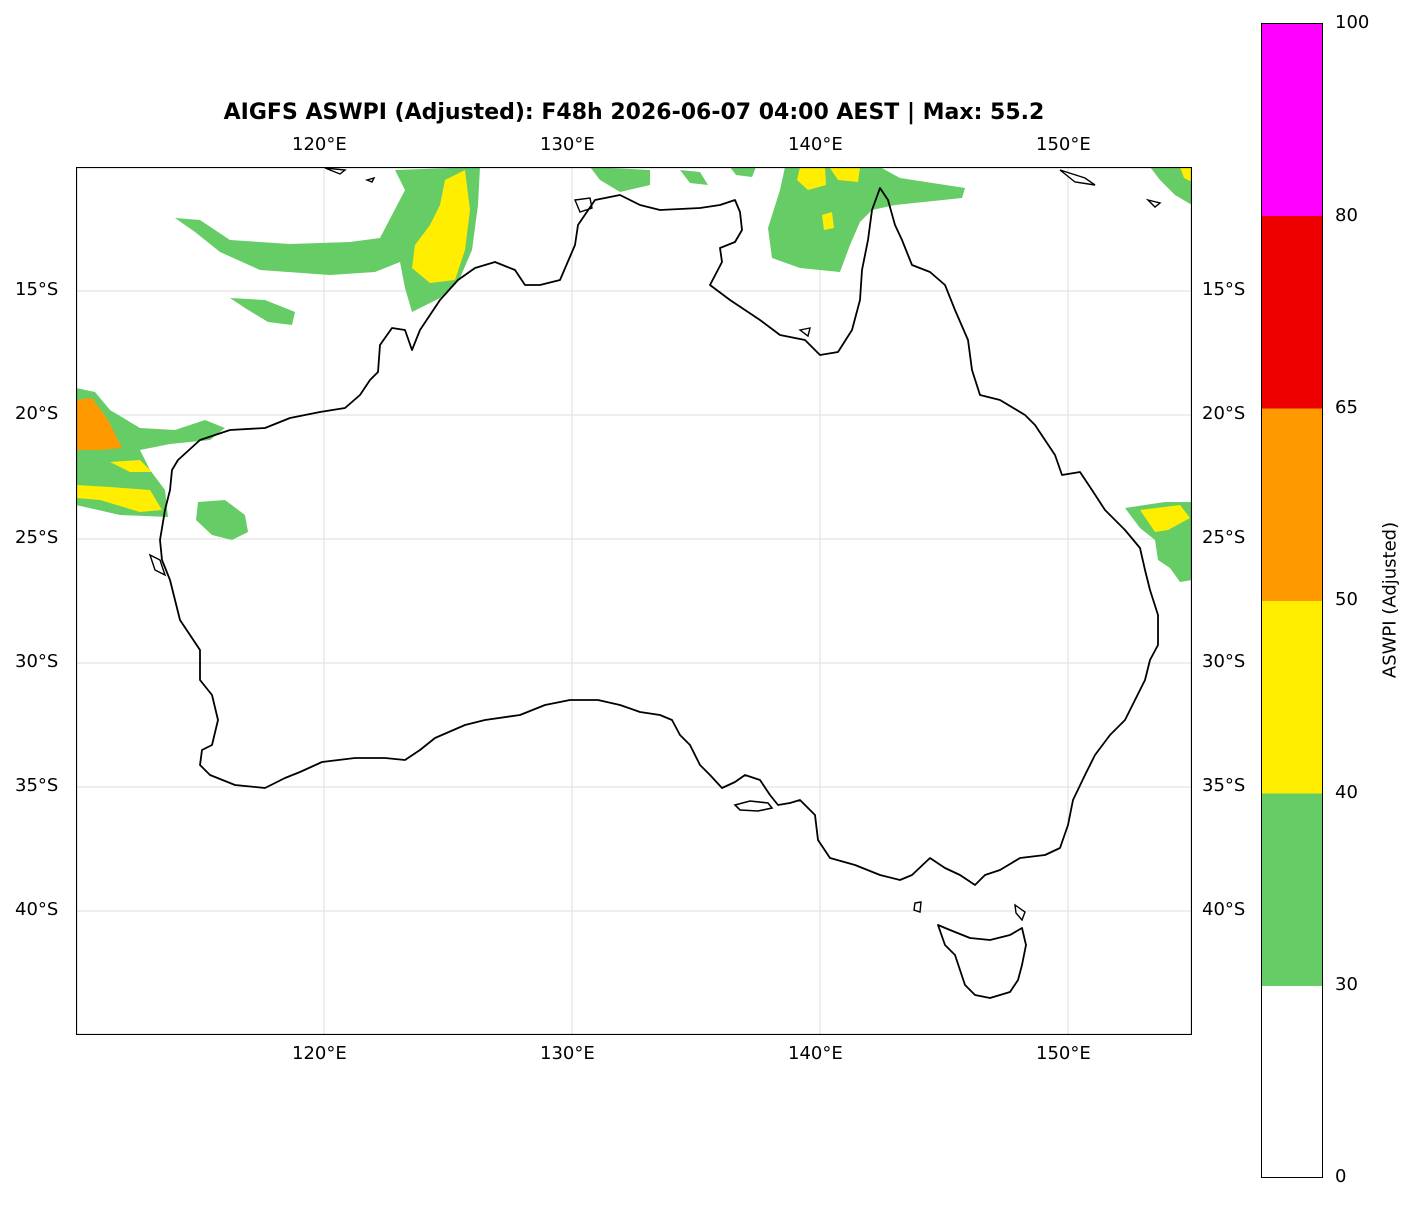 This screenshot has height=1205, width=1416. What do you see at coordinates (1352, 22) in the screenshot?
I see `colorbar-tick-label: 100` at bounding box center [1352, 22].